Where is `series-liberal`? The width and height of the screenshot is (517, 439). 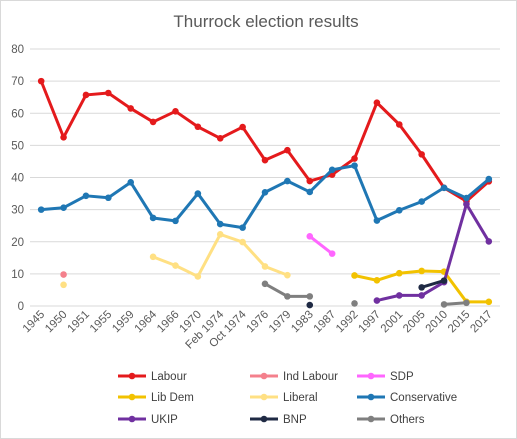 series-liberal is located at coordinates (175, 260).